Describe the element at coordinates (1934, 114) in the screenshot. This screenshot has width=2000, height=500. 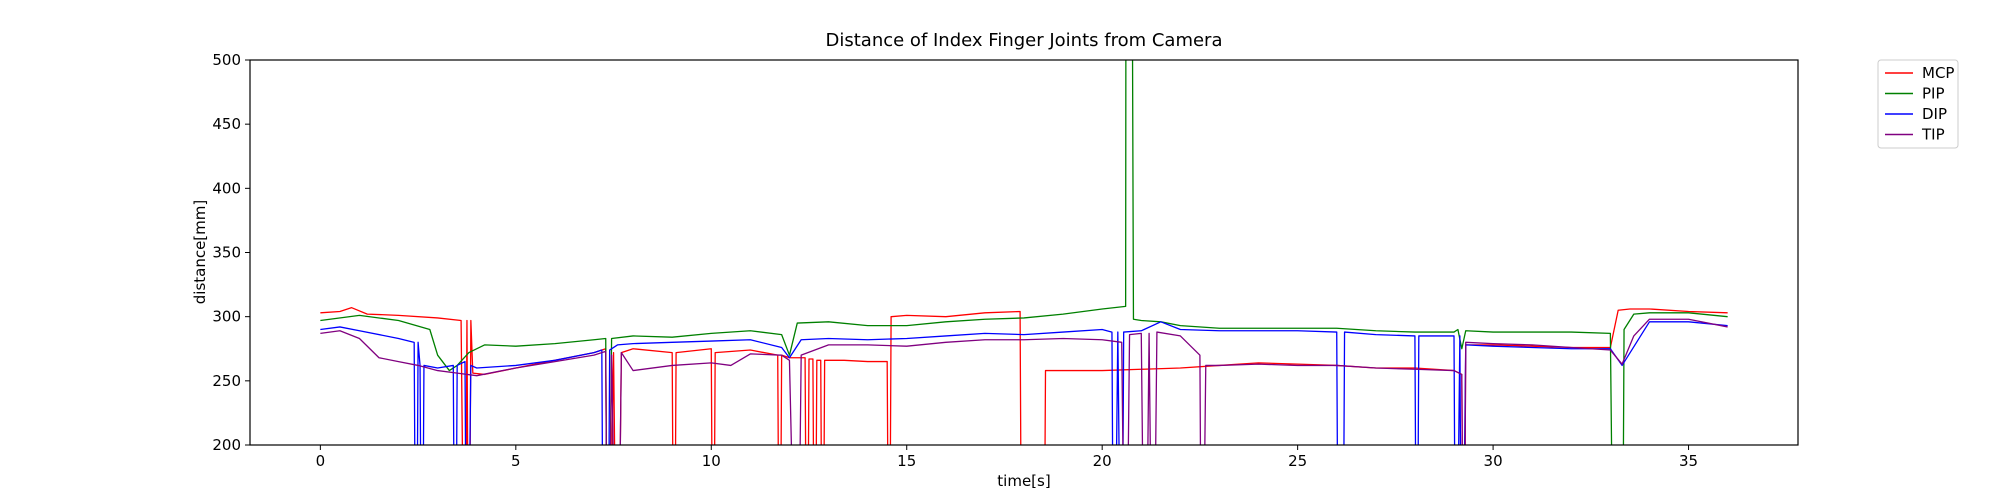
I see `legend-label: DIP` at that location.